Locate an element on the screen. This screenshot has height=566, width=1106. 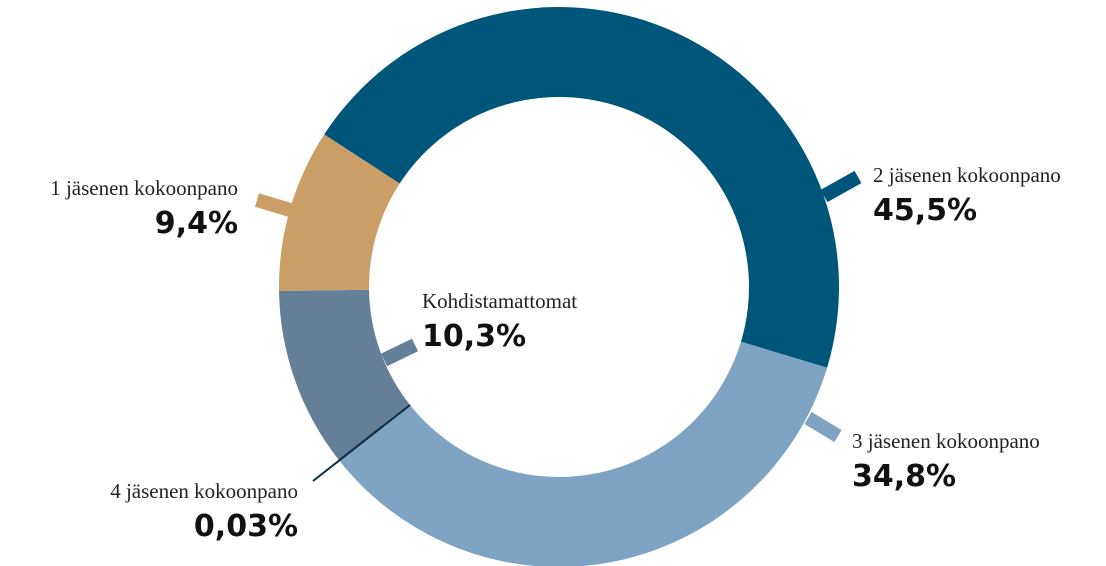
value-label: 9,4% is located at coordinates (196, 223).